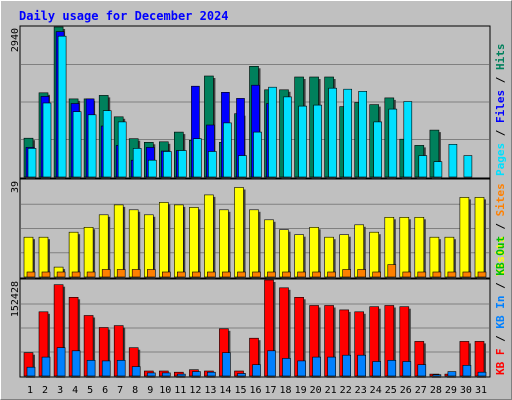 The width and height of the screenshot is (512, 400). What do you see at coordinates (195, 390) in the screenshot?
I see `x-tick-label: 12` at bounding box center [195, 390].